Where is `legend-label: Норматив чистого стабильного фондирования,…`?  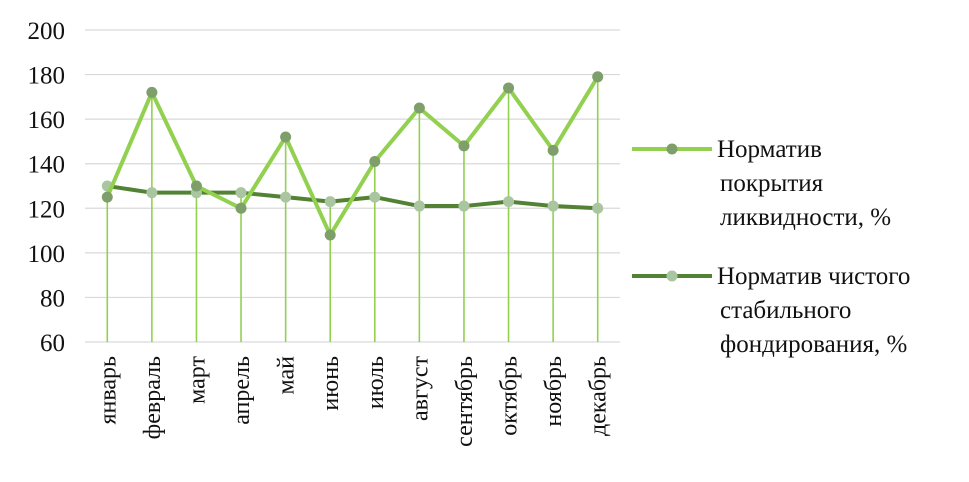
legend-label: Норматив чистого стабильного фондирования,… is located at coordinates (813, 310).